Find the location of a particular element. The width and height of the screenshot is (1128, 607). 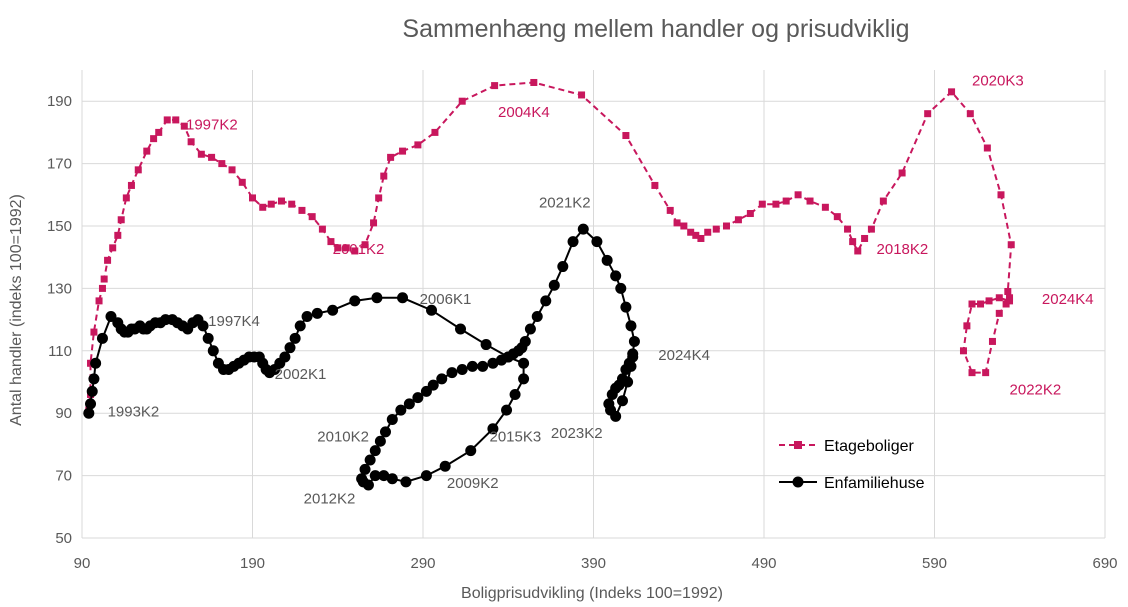

annotation-label: 2022K2 is located at coordinates (1036, 389).